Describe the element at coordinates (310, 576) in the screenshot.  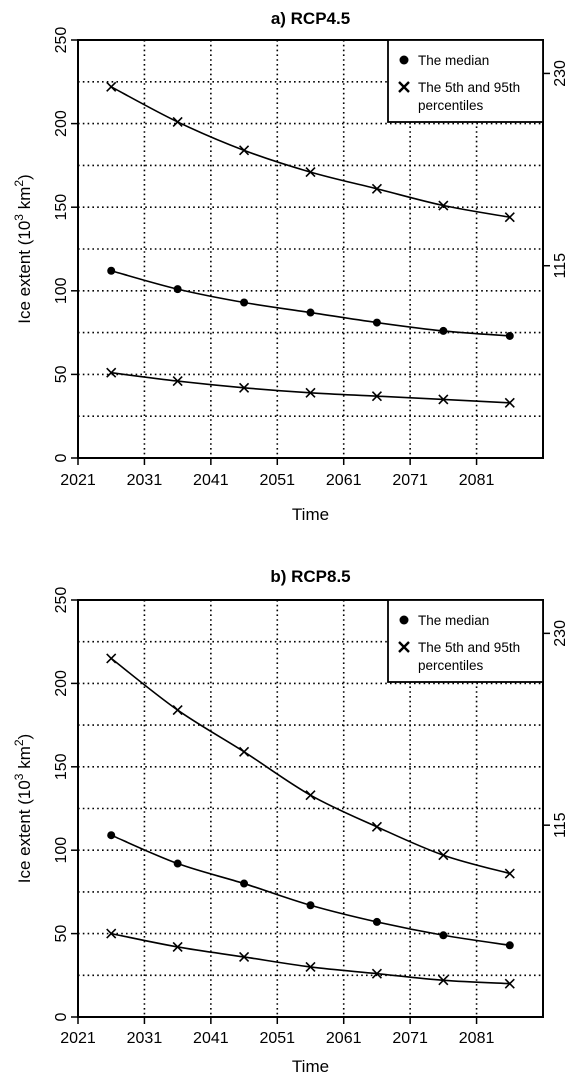
I see `chart-title: b) RCP8.5` at that location.